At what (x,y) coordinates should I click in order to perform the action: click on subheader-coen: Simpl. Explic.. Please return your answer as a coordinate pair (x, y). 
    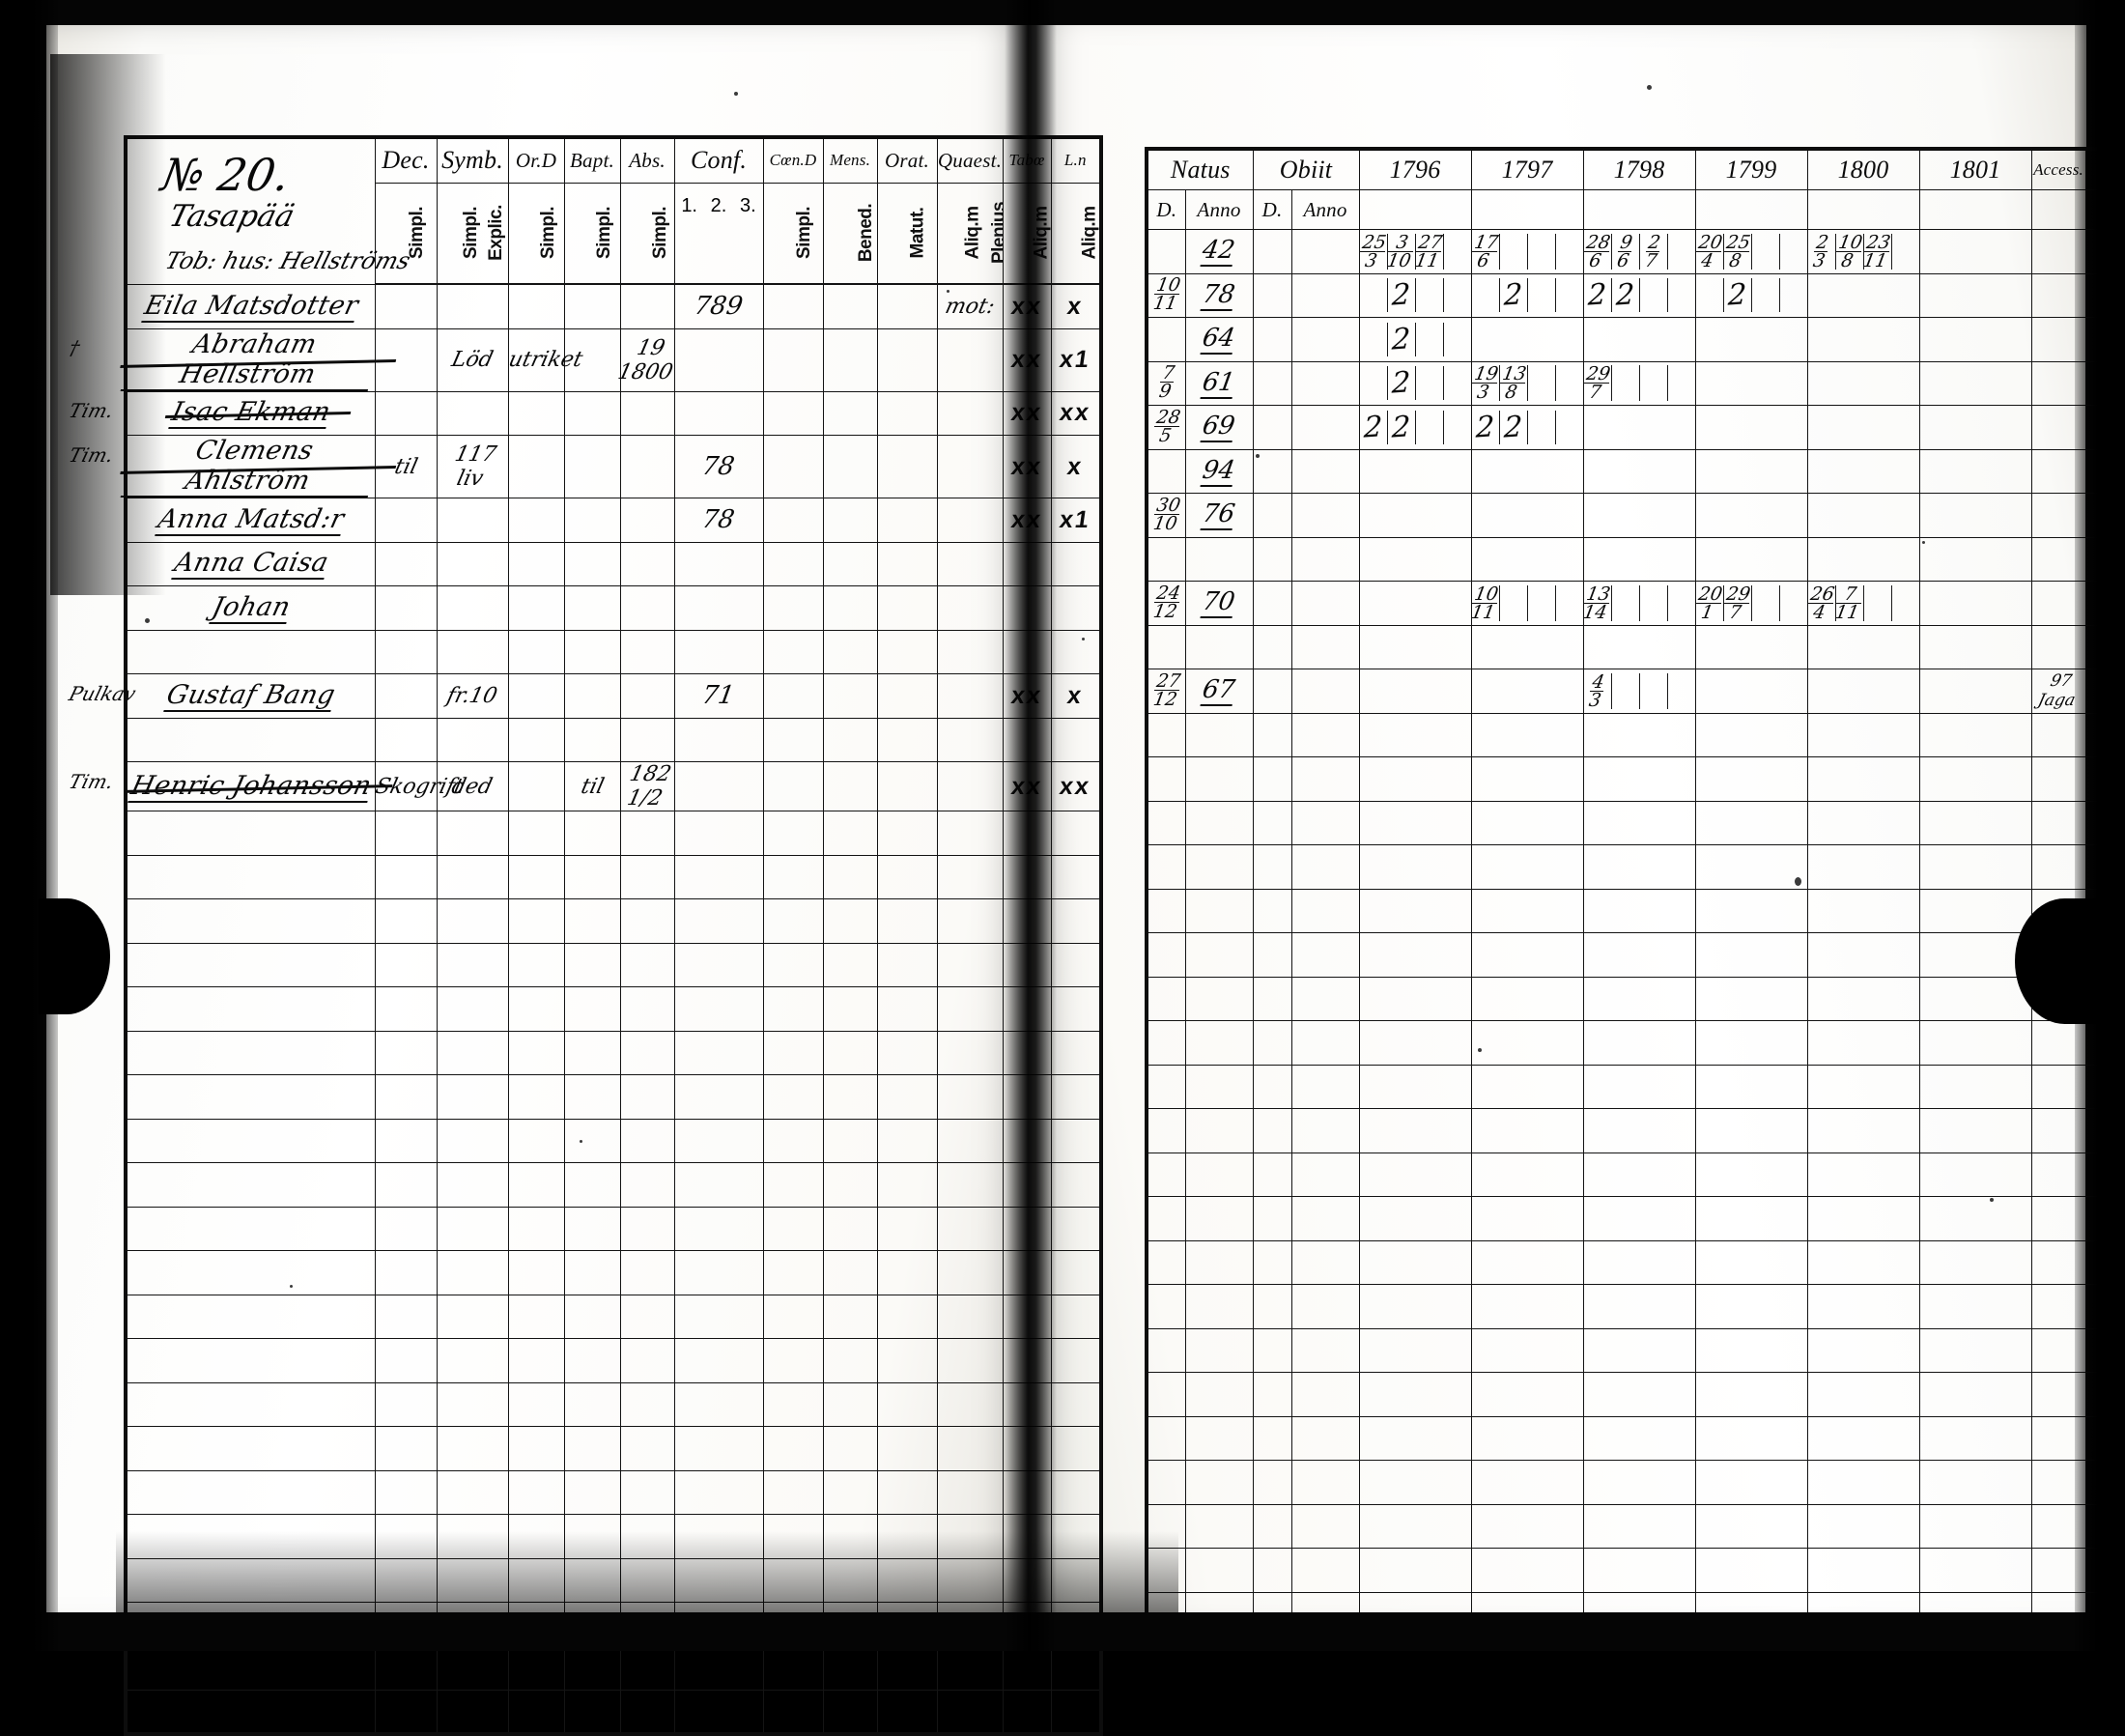
    Looking at the image, I should click on (793, 233).